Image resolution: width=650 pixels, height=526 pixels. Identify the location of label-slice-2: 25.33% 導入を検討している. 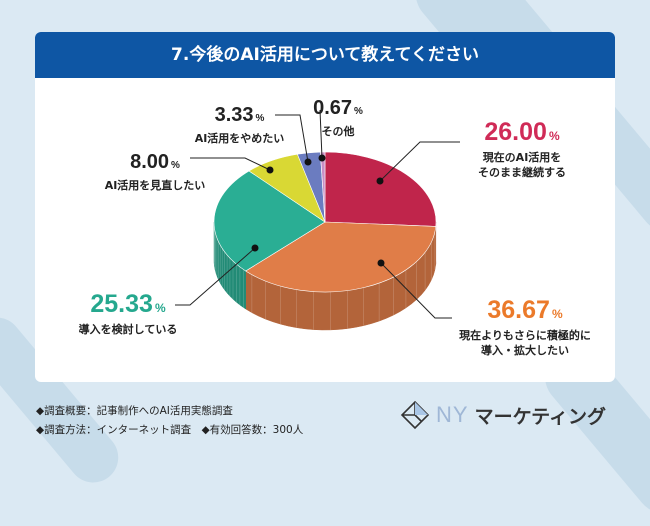
(128, 313).